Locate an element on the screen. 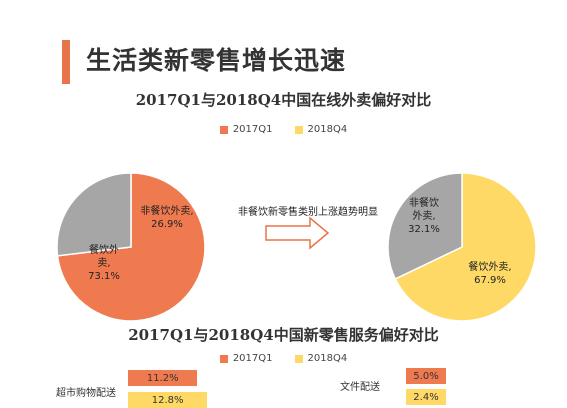 Image resolution: width=567 pixels, height=408 pixels. chart-title-takeout: 2017Q1与2018Q4中国在线外卖偏好对比 is located at coordinates (283, 100).